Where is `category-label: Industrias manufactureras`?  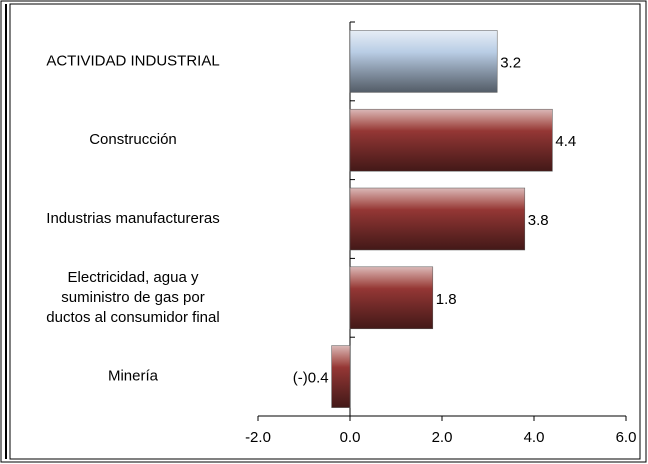 category-label: Industrias manufactureras is located at coordinates (132, 218).